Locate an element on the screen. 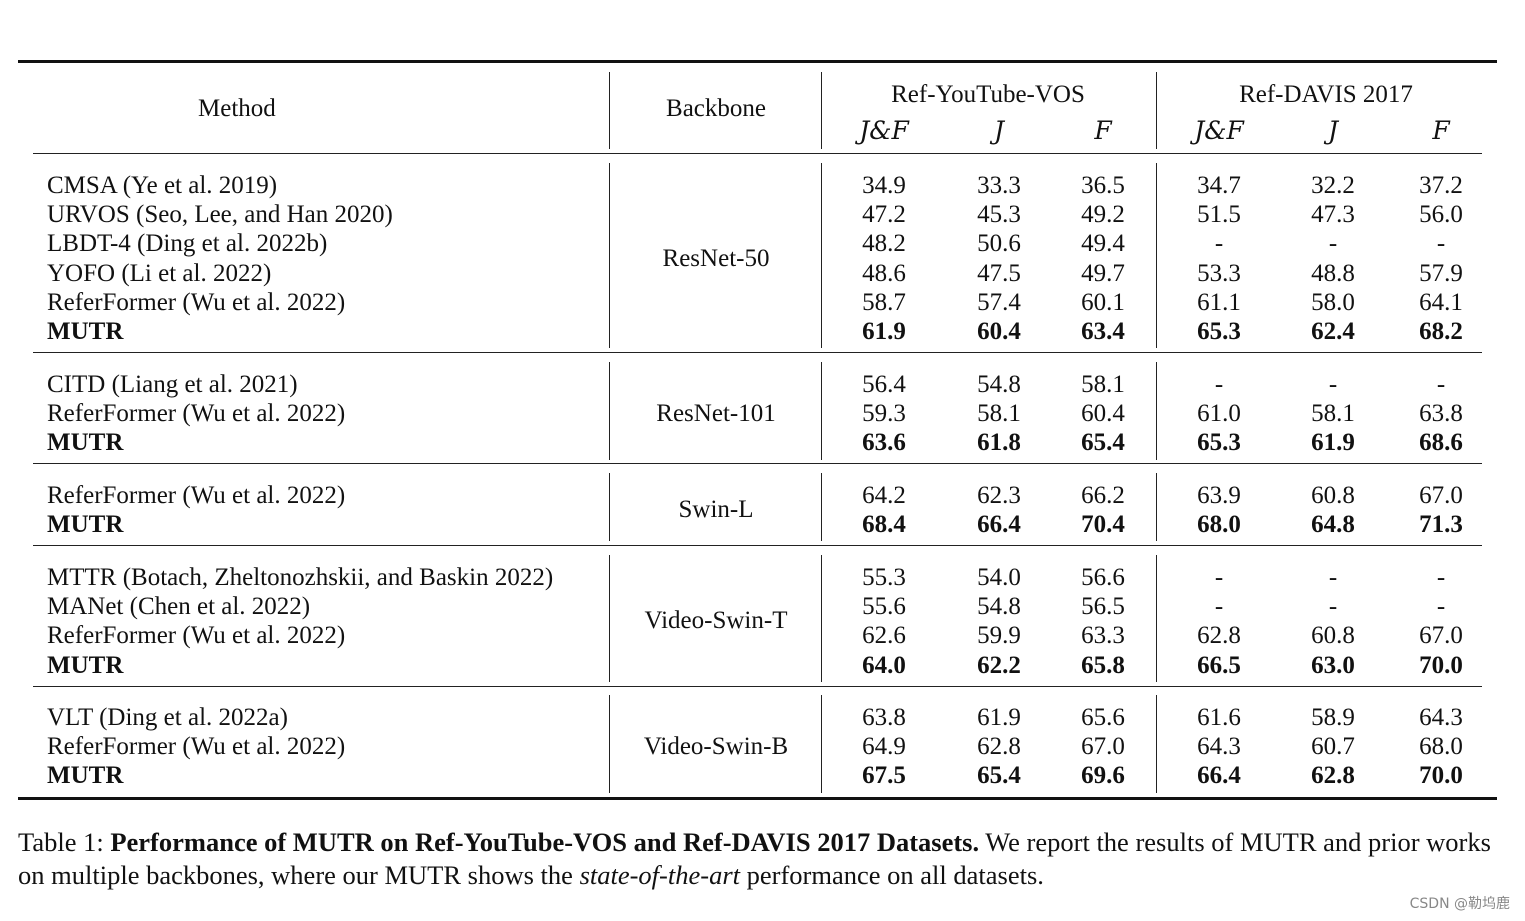  header-separator is located at coordinates (757, 153).